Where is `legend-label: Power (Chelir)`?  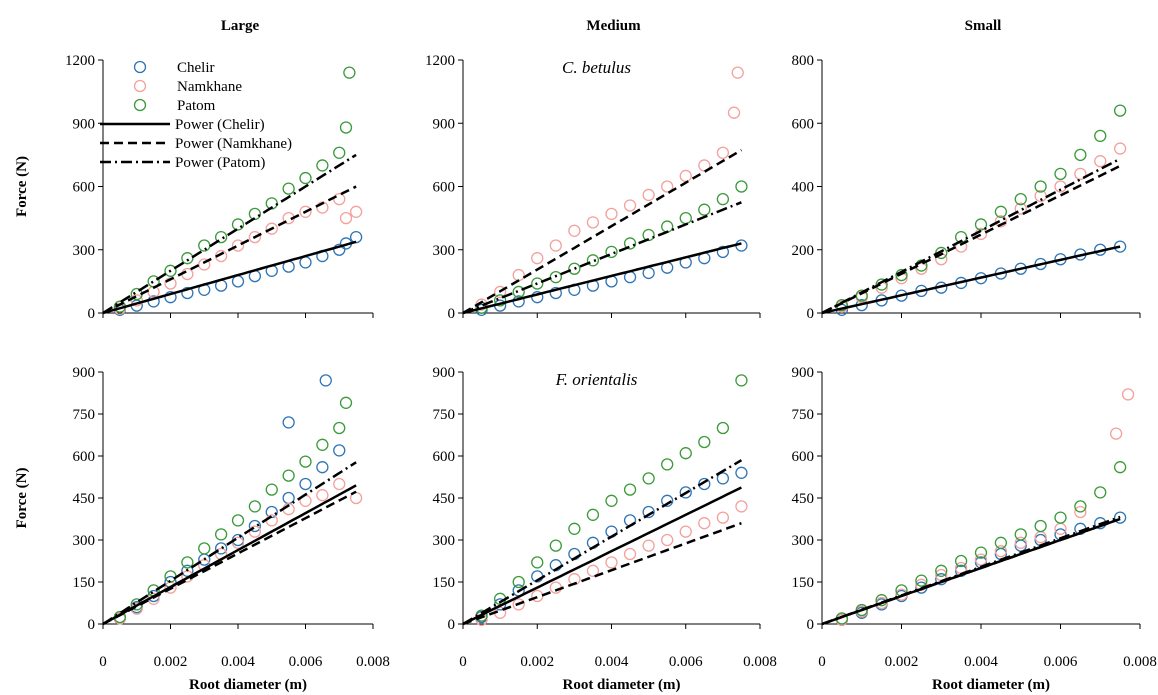
legend-label: Power (Chelir) is located at coordinates (220, 125).